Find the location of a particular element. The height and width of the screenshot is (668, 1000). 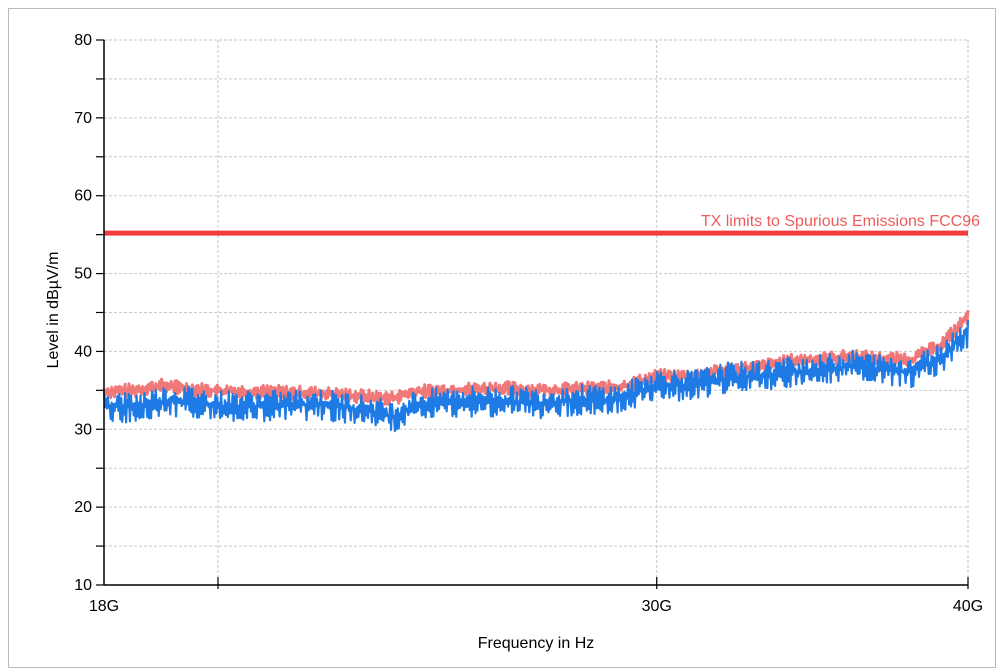

limit-line-label: TX limits to Spurious Emissions FCC96 is located at coordinates (840, 221).